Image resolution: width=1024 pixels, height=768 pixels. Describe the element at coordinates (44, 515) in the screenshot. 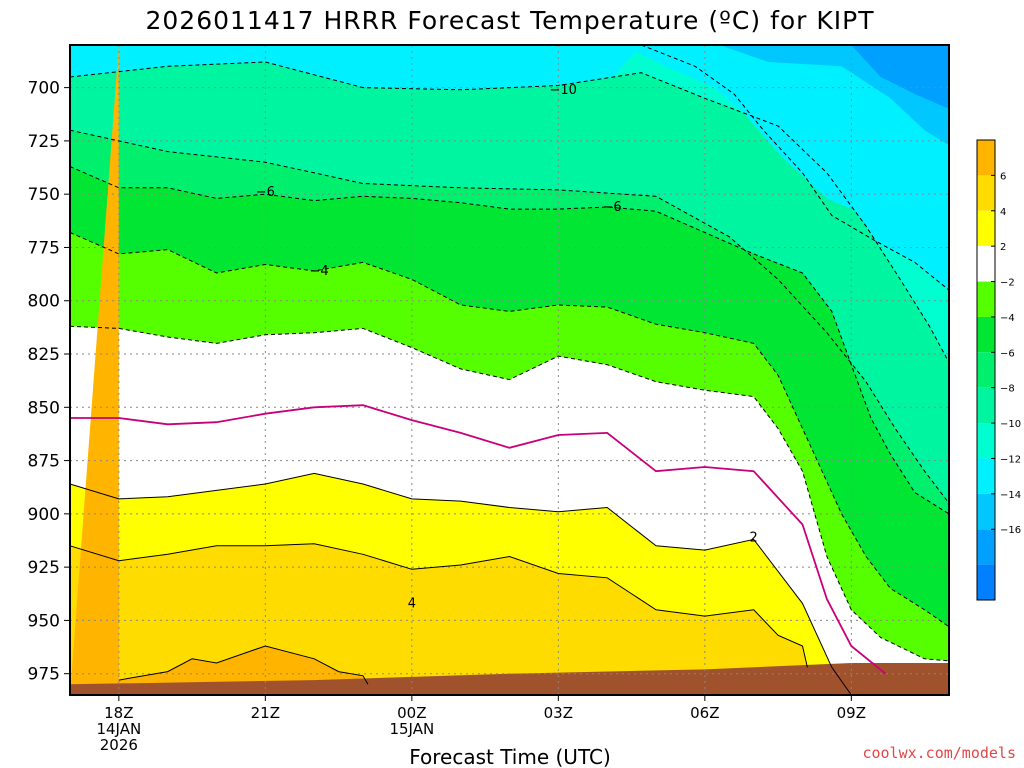

I see `y-tick-label: 900` at that location.